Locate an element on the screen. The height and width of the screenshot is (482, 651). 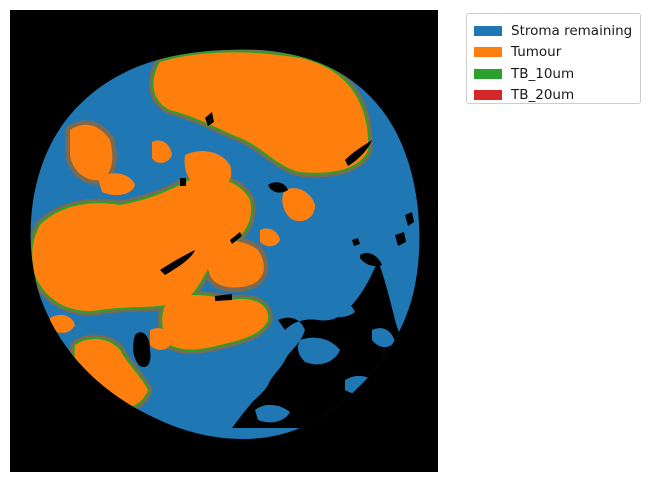
legend-label-tb10: TB_10um is located at coordinates (543, 73).